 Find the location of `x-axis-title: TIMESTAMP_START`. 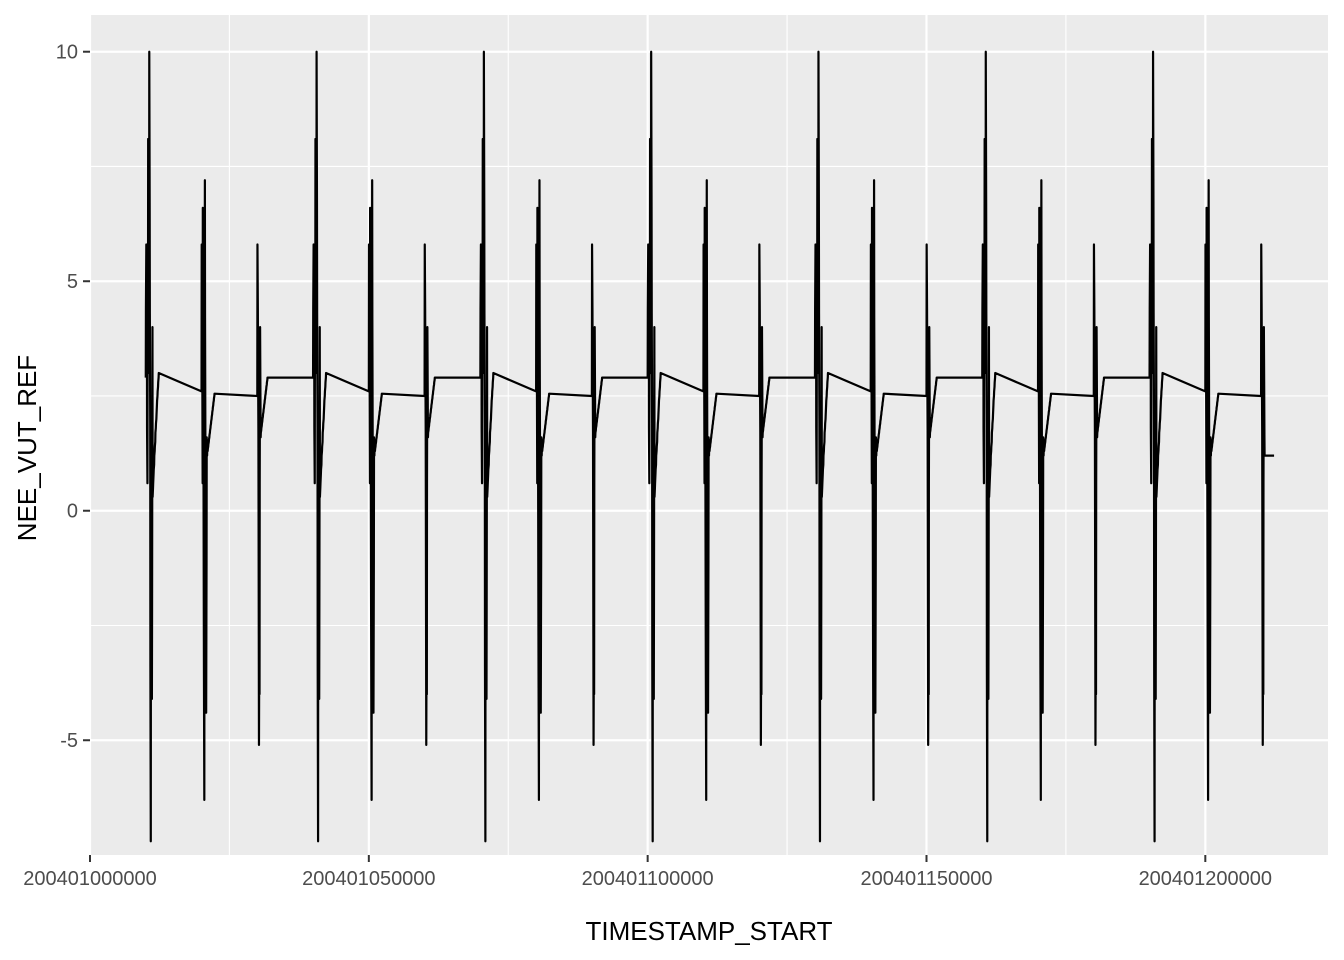

x-axis-title: TIMESTAMP_START is located at coordinates (708, 931).